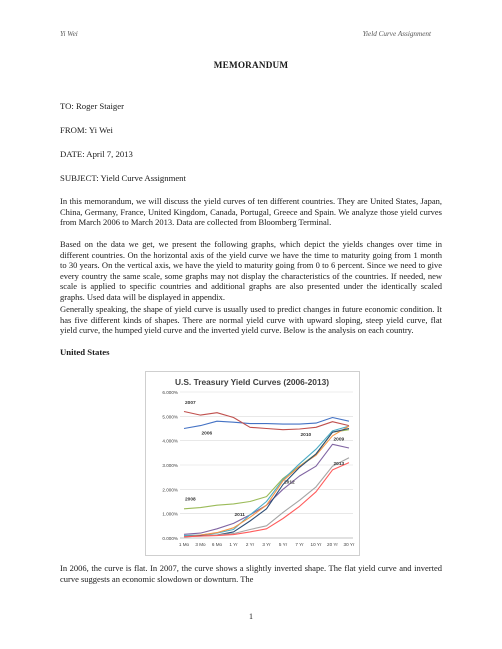 The height and width of the screenshot is (649, 502). I want to click on series-line-2007, so click(266, 420).